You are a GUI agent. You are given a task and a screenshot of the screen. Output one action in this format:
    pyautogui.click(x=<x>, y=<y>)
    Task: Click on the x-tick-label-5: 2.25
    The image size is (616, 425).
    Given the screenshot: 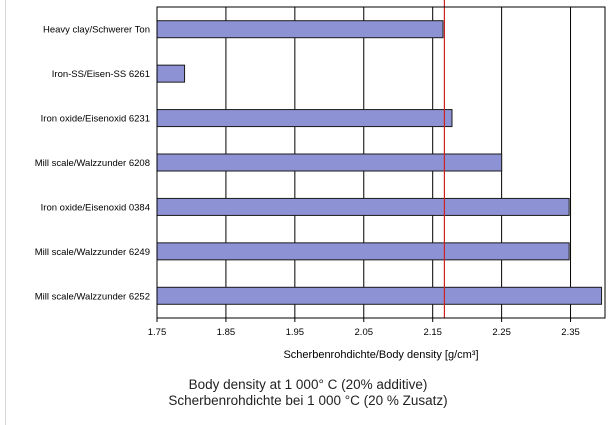 What is the action you would take?
    pyautogui.click(x=501, y=332)
    